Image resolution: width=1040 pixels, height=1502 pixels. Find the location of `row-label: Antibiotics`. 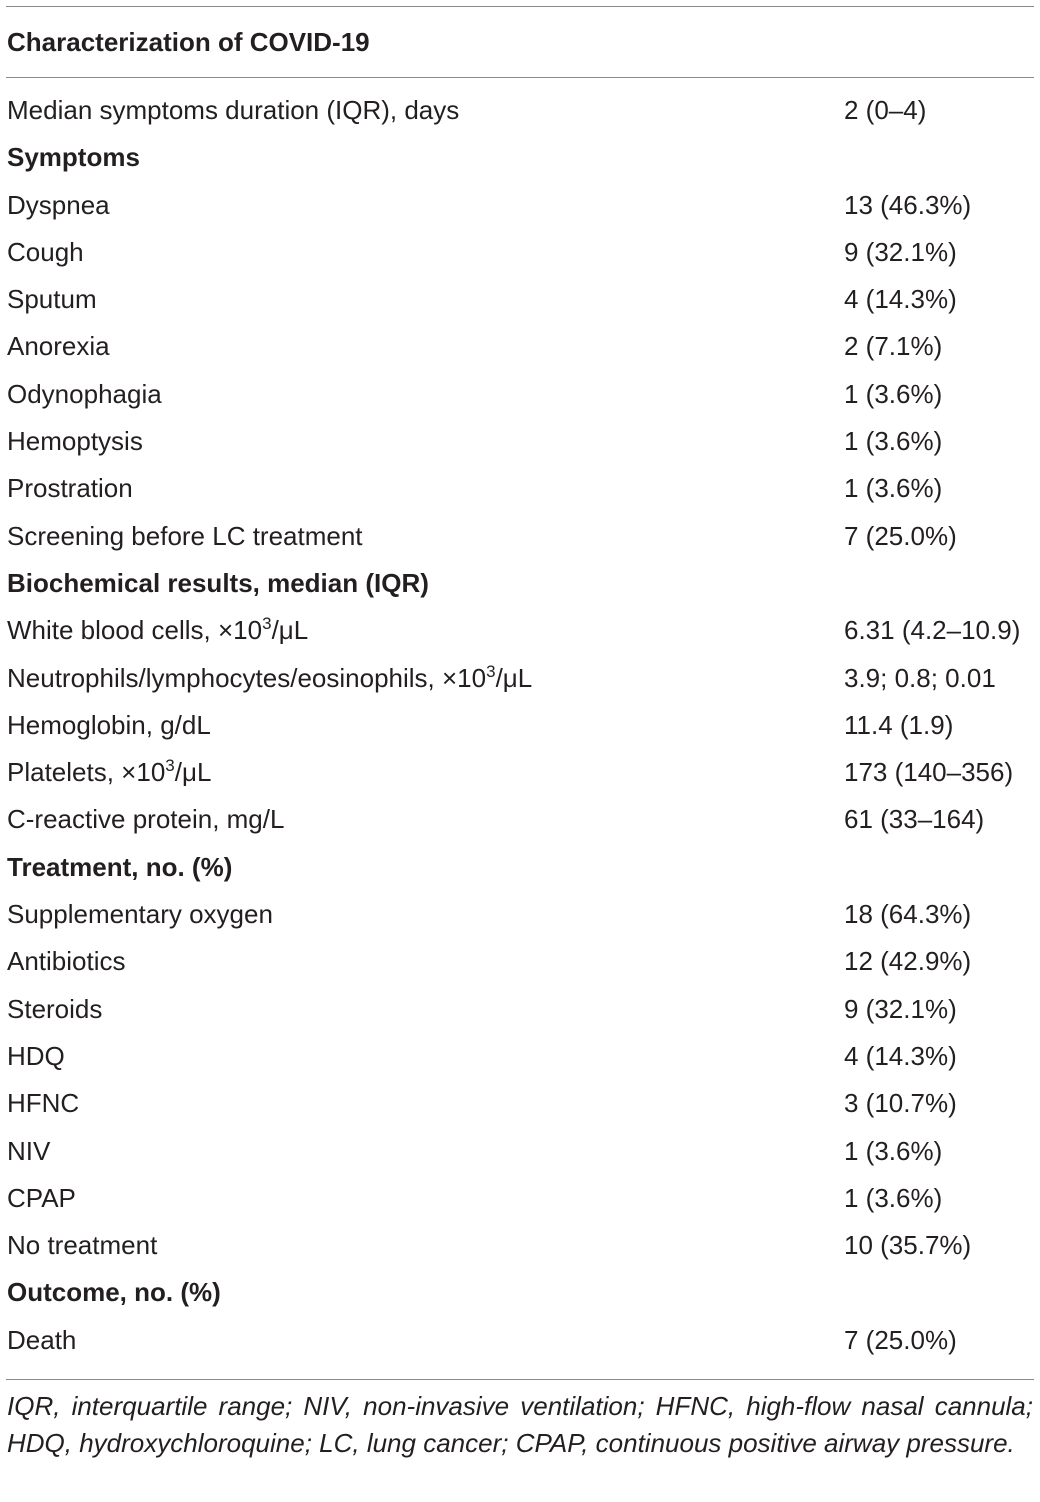

row-label: Antibiotics is located at coordinates (66, 961).